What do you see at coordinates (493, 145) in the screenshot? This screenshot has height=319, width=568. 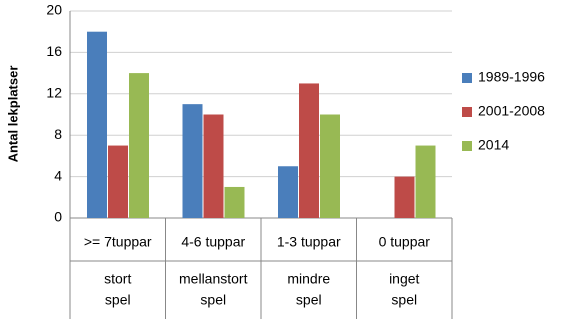 I see `legend-label: 2014` at bounding box center [493, 145].